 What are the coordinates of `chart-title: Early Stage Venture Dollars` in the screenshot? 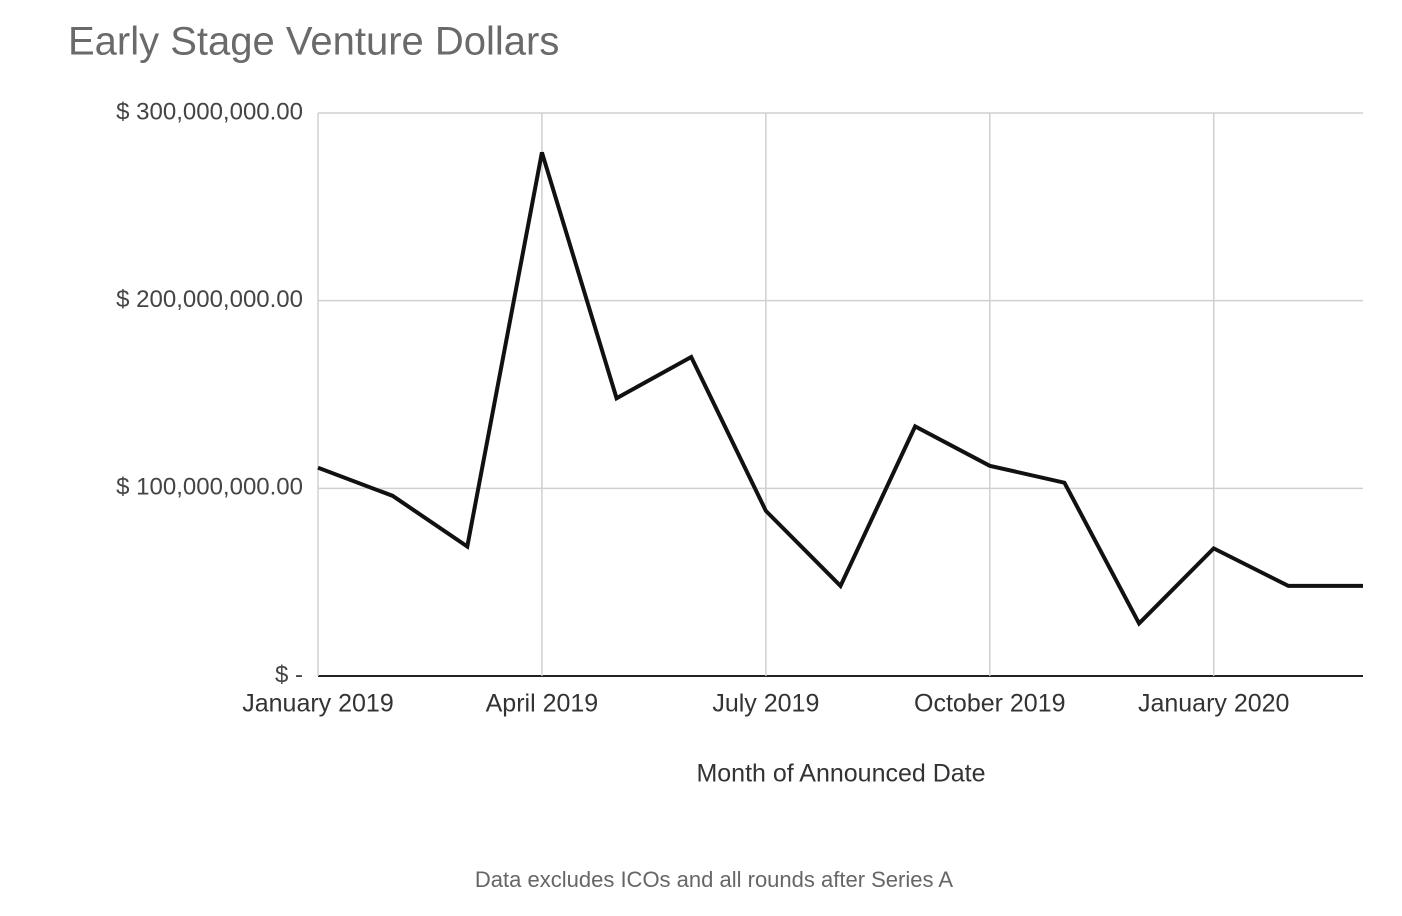 It's located at (313, 42).